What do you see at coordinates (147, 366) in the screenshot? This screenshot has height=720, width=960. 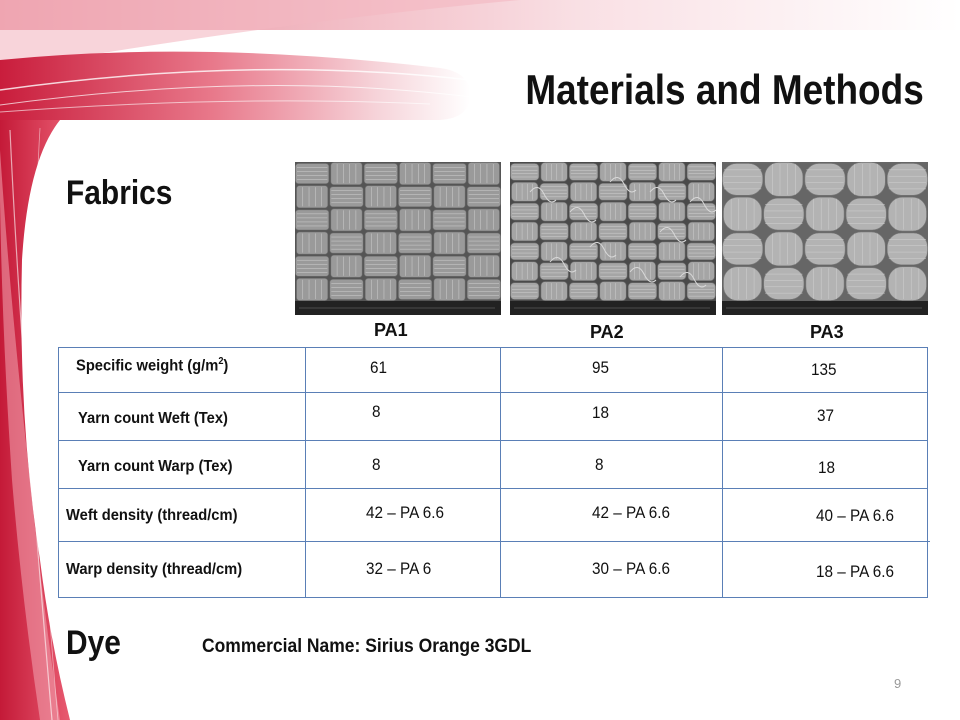 I see `row-label-text: Specific weight (g/m` at bounding box center [147, 366].